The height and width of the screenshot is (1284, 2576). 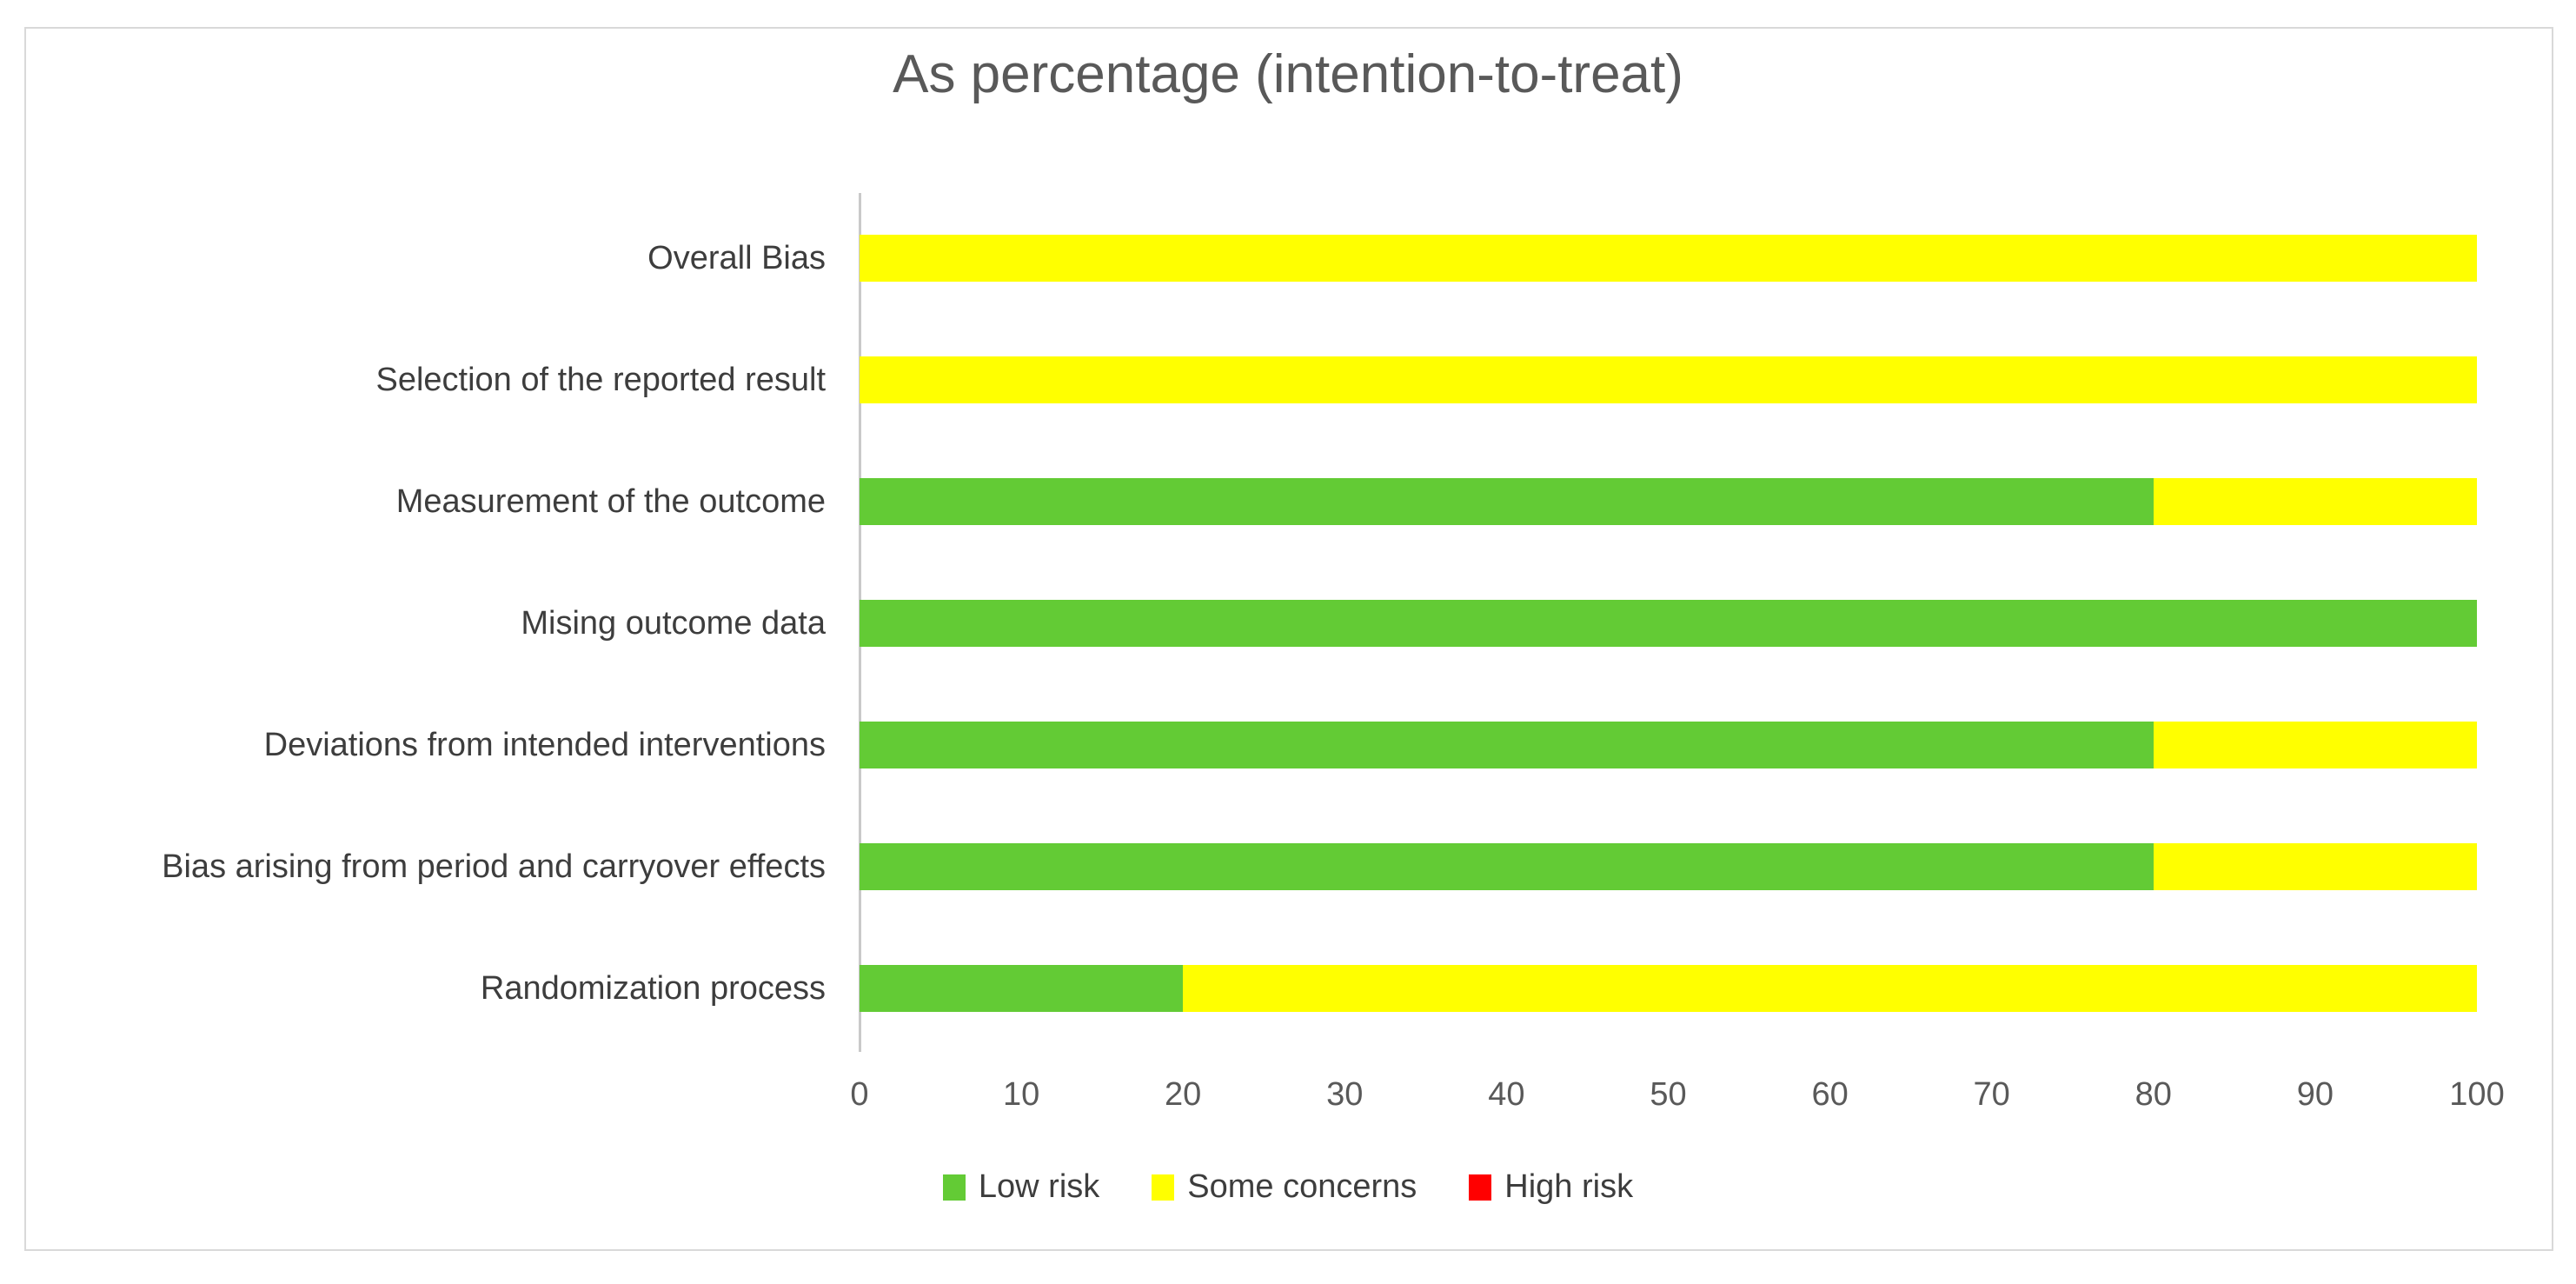 I want to click on x-tick-label: 90, so click(x=2315, y=1094).